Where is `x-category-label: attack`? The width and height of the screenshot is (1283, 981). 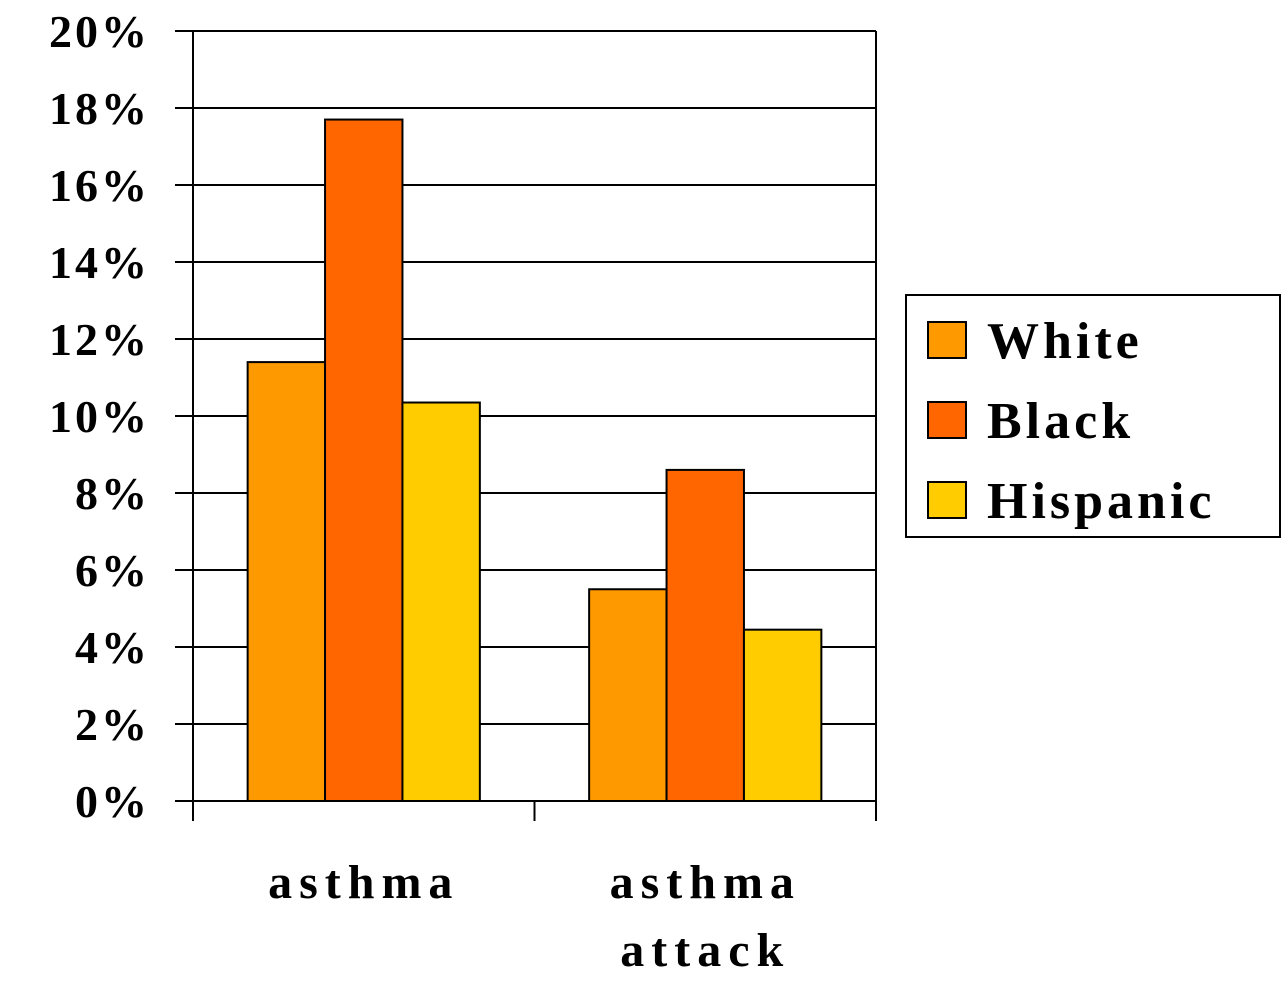 x-category-label: attack is located at coordinates (705, 950).